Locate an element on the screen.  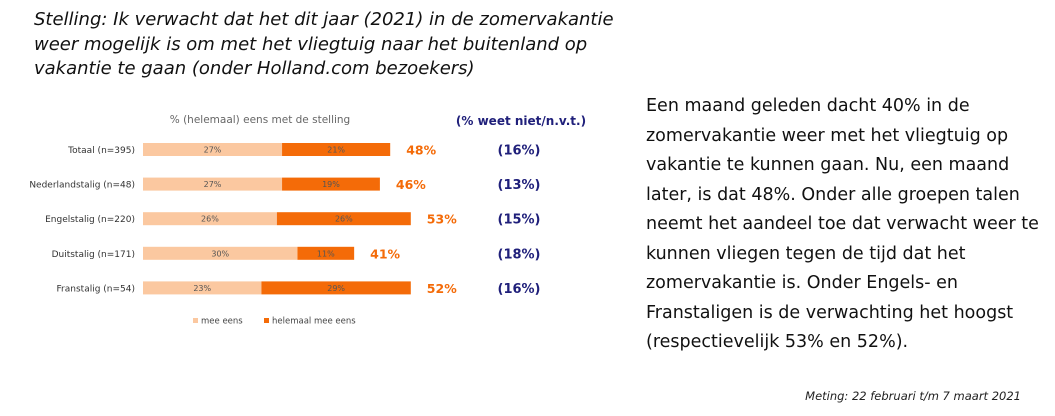
total-label: 53% is located at coordinates (442, 219).